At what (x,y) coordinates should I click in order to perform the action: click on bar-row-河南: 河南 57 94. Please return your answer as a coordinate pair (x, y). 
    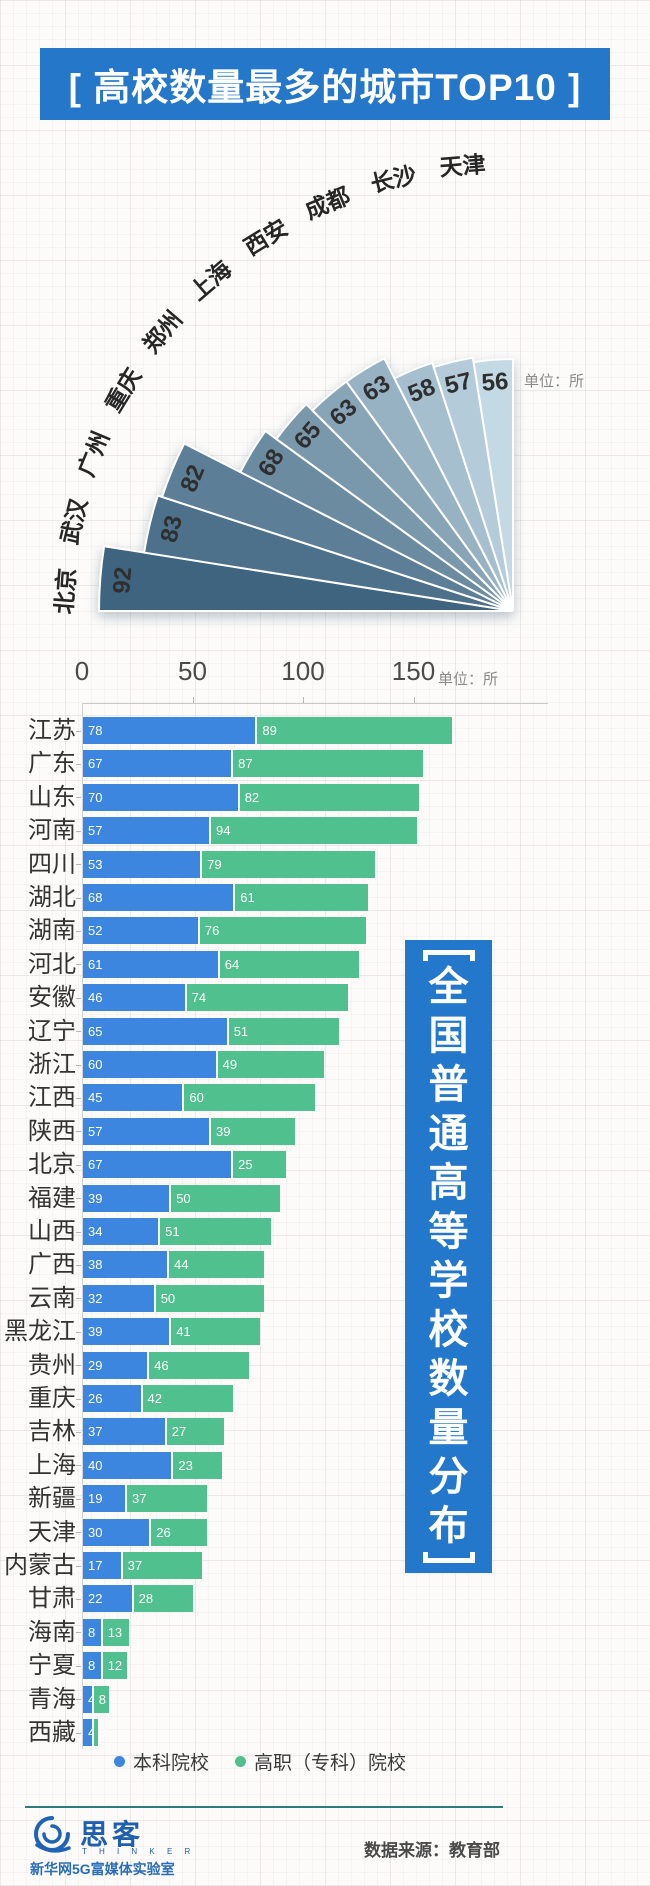
    Looking at the image, I should click on (325, 831).